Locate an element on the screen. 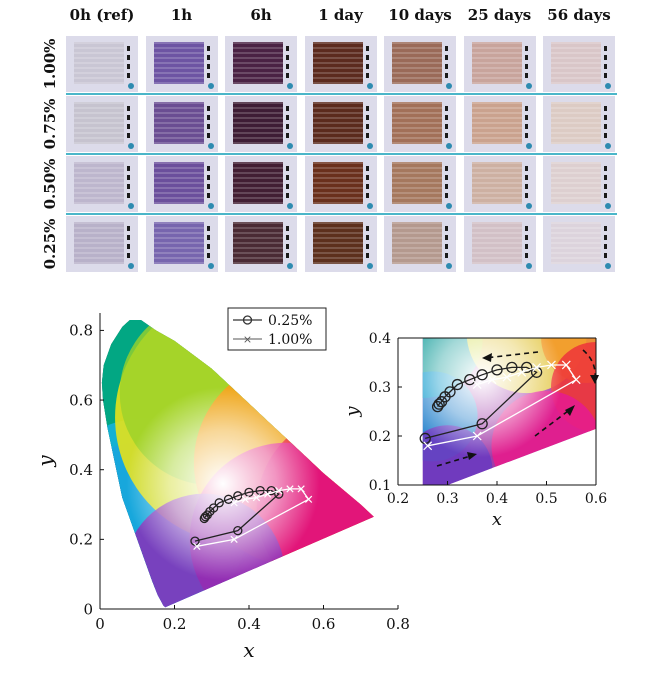  row-header: 0.25% is located at coordinates (50, 244).